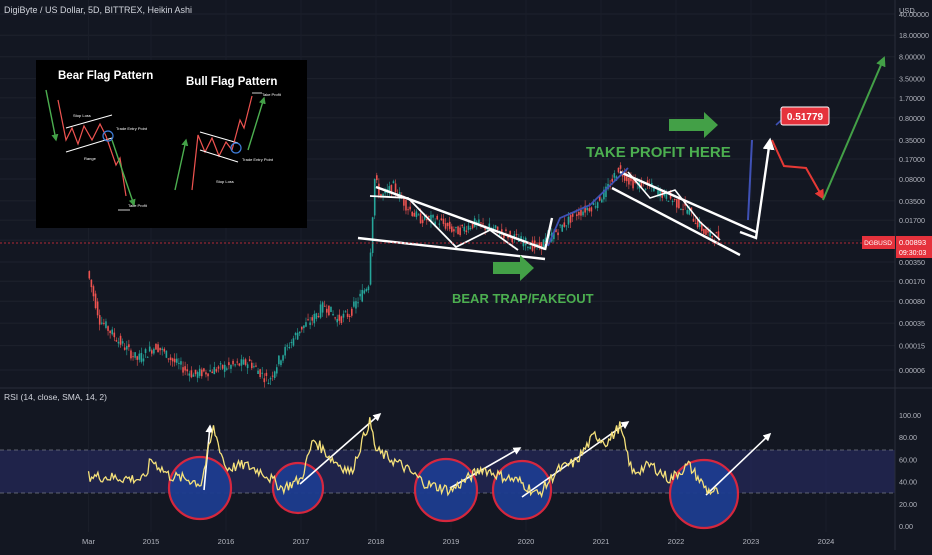 Image resolution: width=932 pixels, height=555 pixels. What do you see at coordinates (688, 202) in the screenshot?
I see `channel-2-upper-line` at bounding box center [688, 202].